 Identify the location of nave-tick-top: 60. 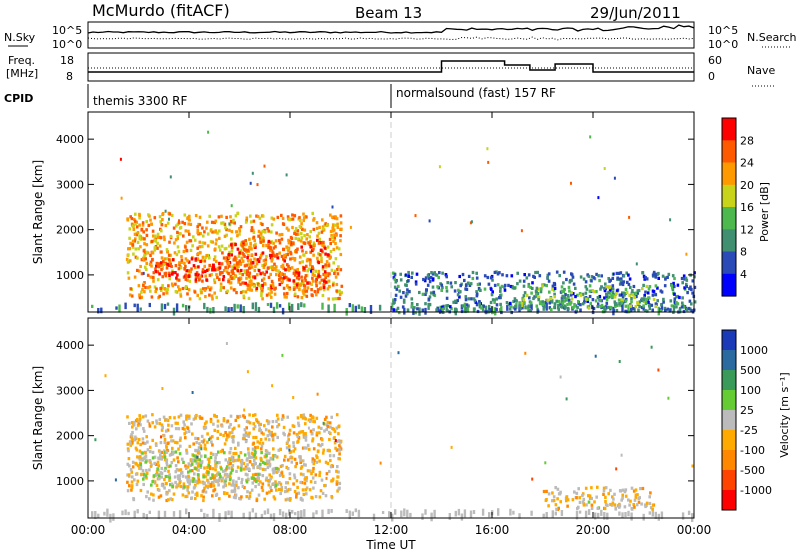
(715, 60).